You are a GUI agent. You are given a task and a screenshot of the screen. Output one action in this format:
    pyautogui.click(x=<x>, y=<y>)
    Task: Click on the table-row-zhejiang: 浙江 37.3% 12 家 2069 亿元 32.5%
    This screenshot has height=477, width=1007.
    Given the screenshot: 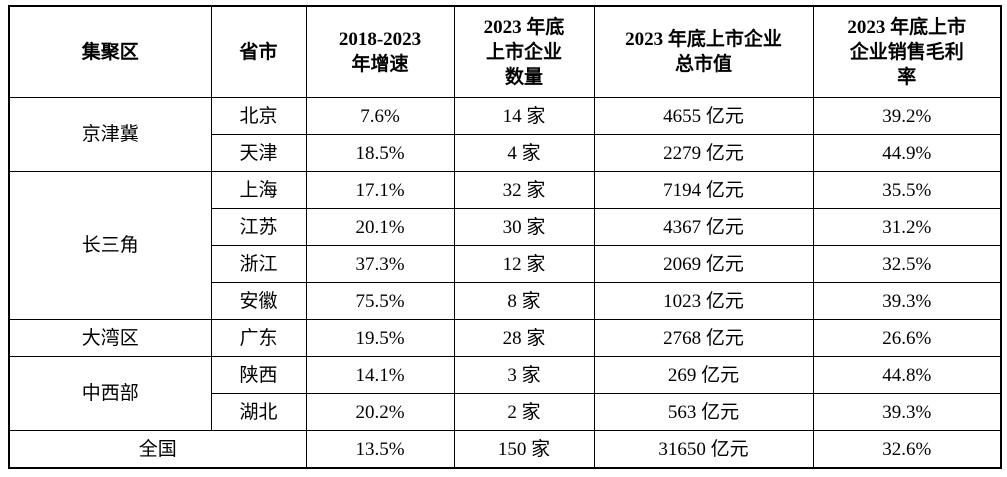 What is the action you would take?
    pyautogui.click(x=505, y=264)
    